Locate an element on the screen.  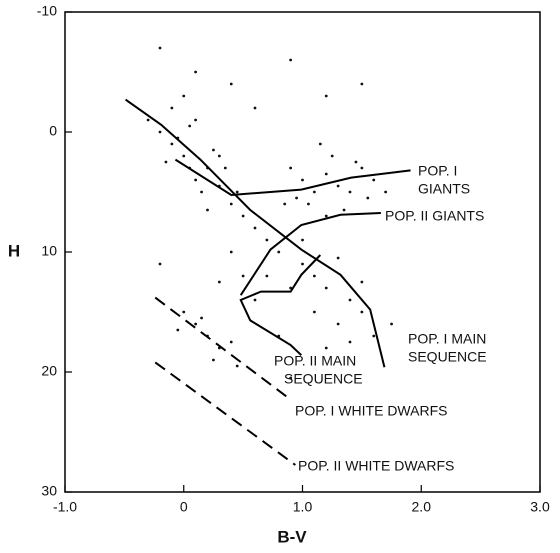
x-tick-label: 0 is located at coordinates (184, 507).